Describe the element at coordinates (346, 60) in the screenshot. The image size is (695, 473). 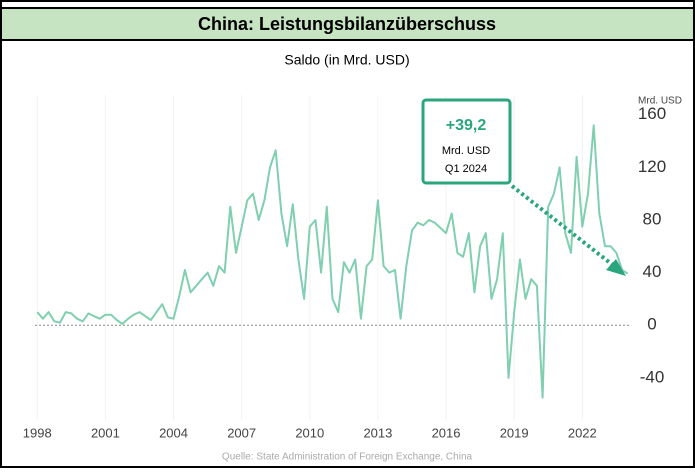
I see `subtitle: Saldo (in Mrd. USD)` at that location.